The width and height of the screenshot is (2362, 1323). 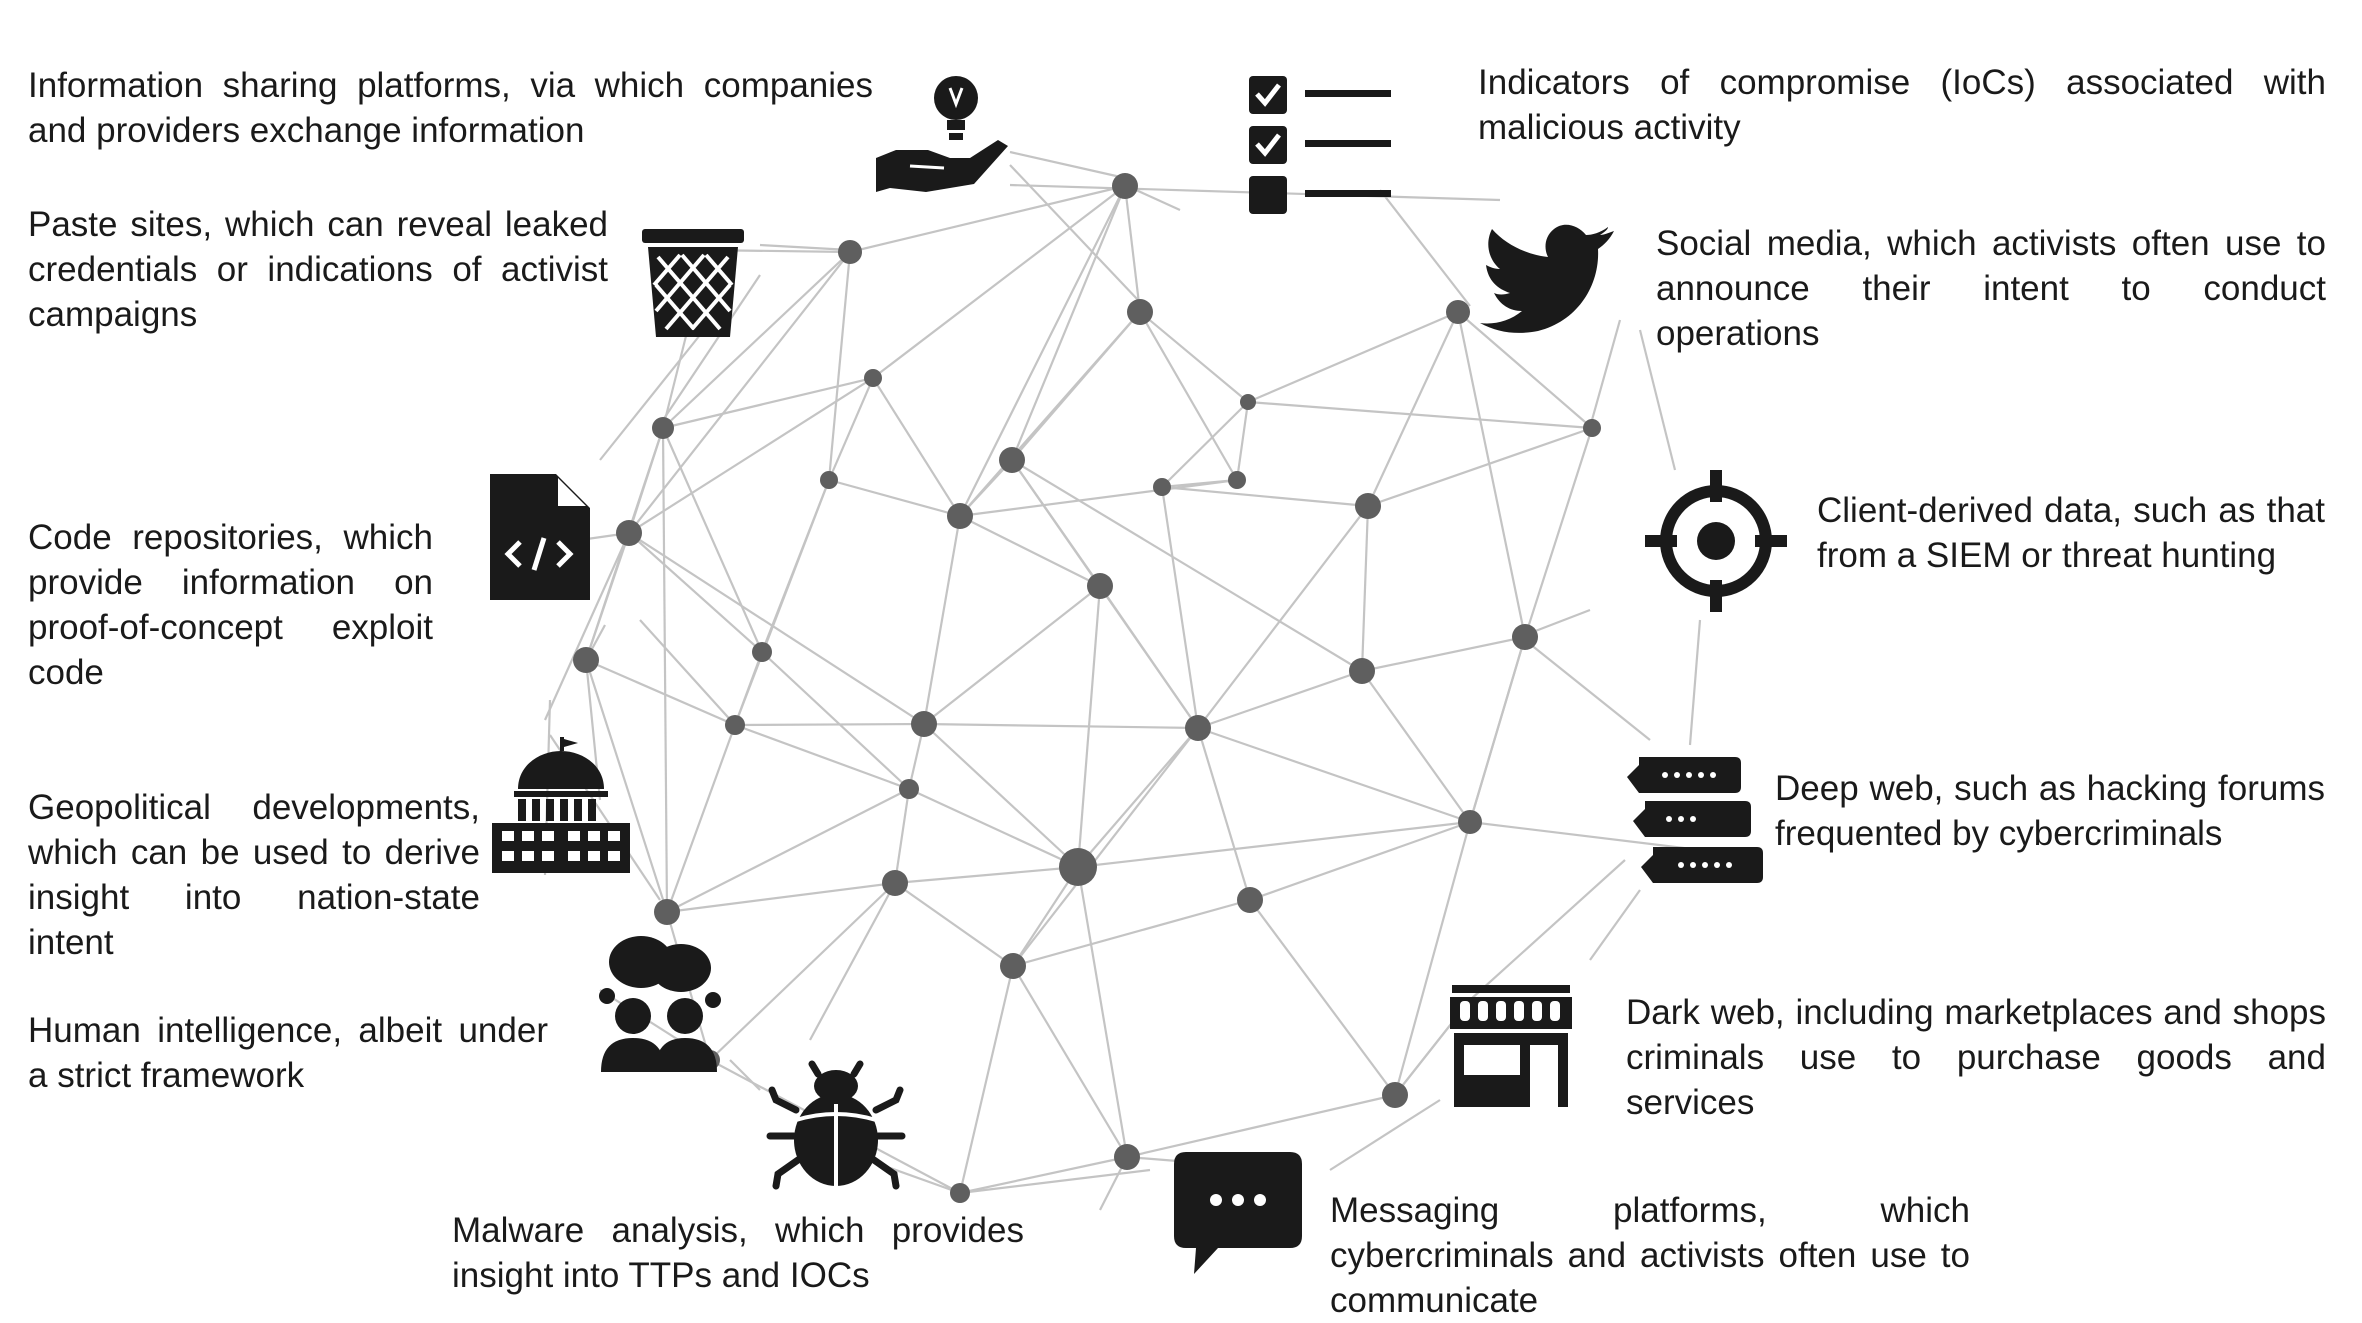 I want to click on people-talking-icon, so click(x=660, y=1002).